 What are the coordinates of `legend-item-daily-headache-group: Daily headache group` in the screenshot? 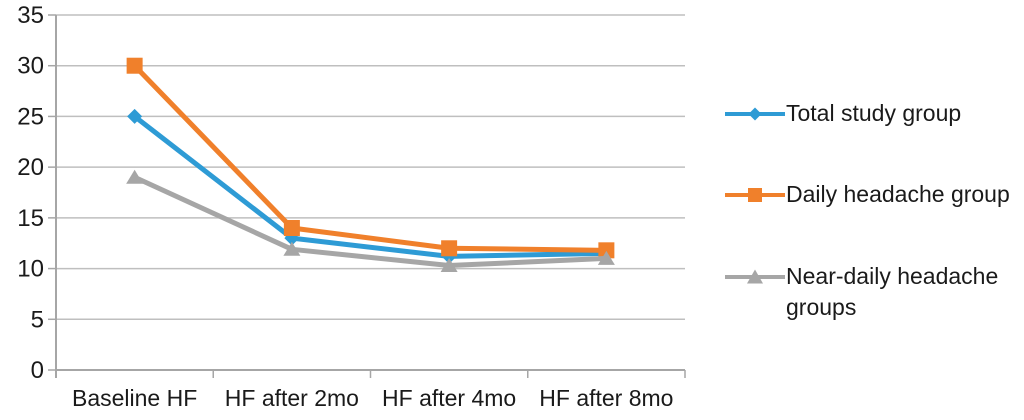 It's located at (867, 194).